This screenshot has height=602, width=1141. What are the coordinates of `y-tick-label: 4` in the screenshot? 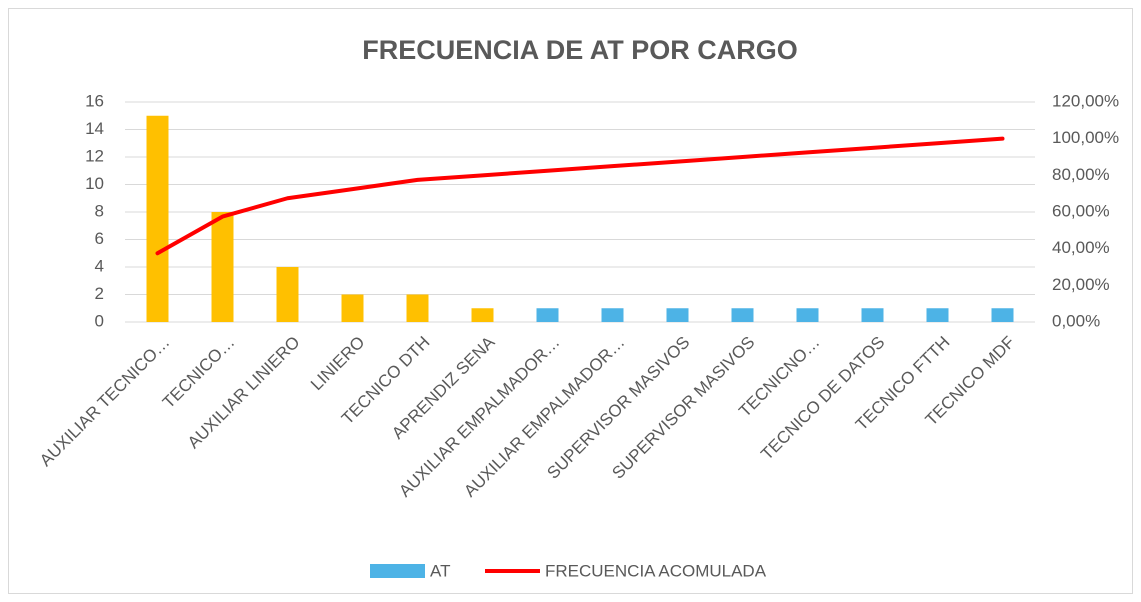 It's located at (99, 265).